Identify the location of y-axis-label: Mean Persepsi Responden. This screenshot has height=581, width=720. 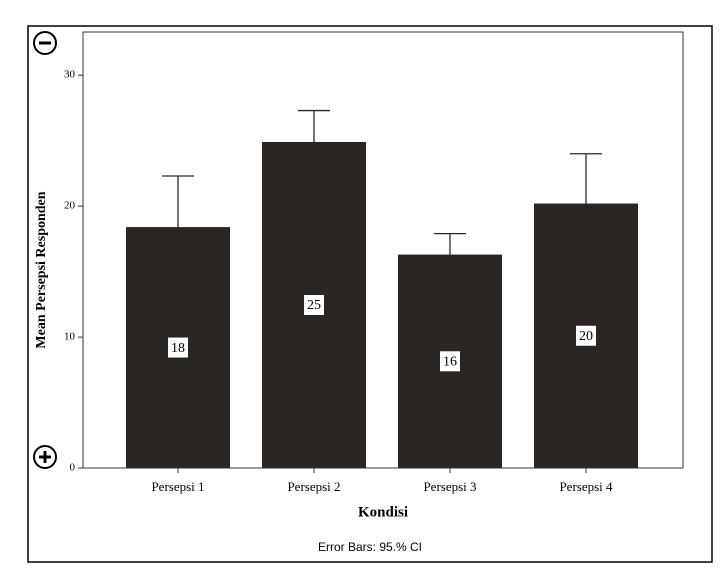
(41, 269).